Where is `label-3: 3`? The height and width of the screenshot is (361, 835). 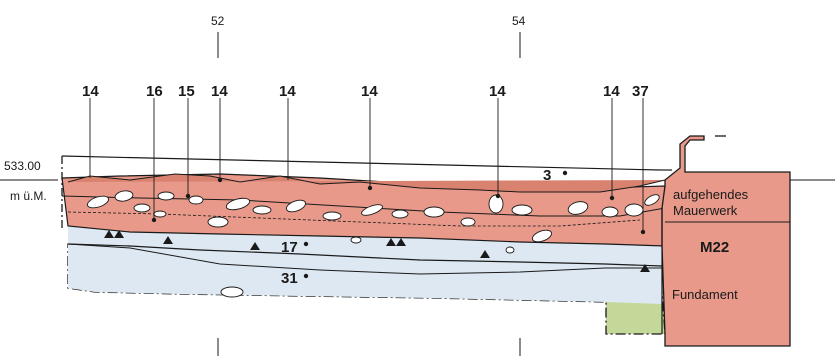
label-3: 3 is located at coordinates (547, 175).